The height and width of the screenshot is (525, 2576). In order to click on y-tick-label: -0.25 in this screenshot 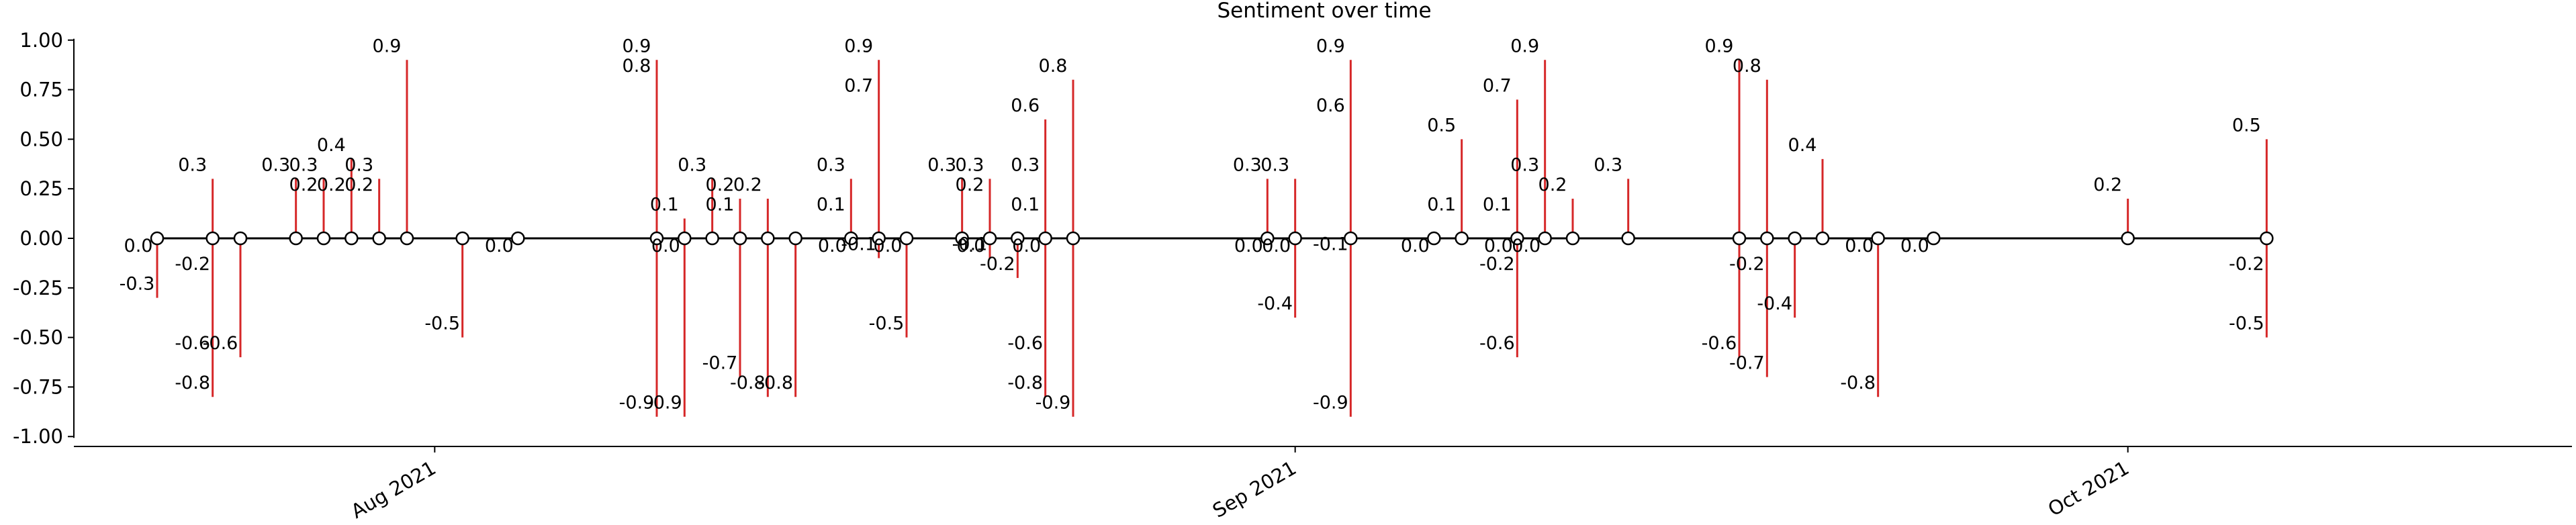, I will do `click(38, 288)`.